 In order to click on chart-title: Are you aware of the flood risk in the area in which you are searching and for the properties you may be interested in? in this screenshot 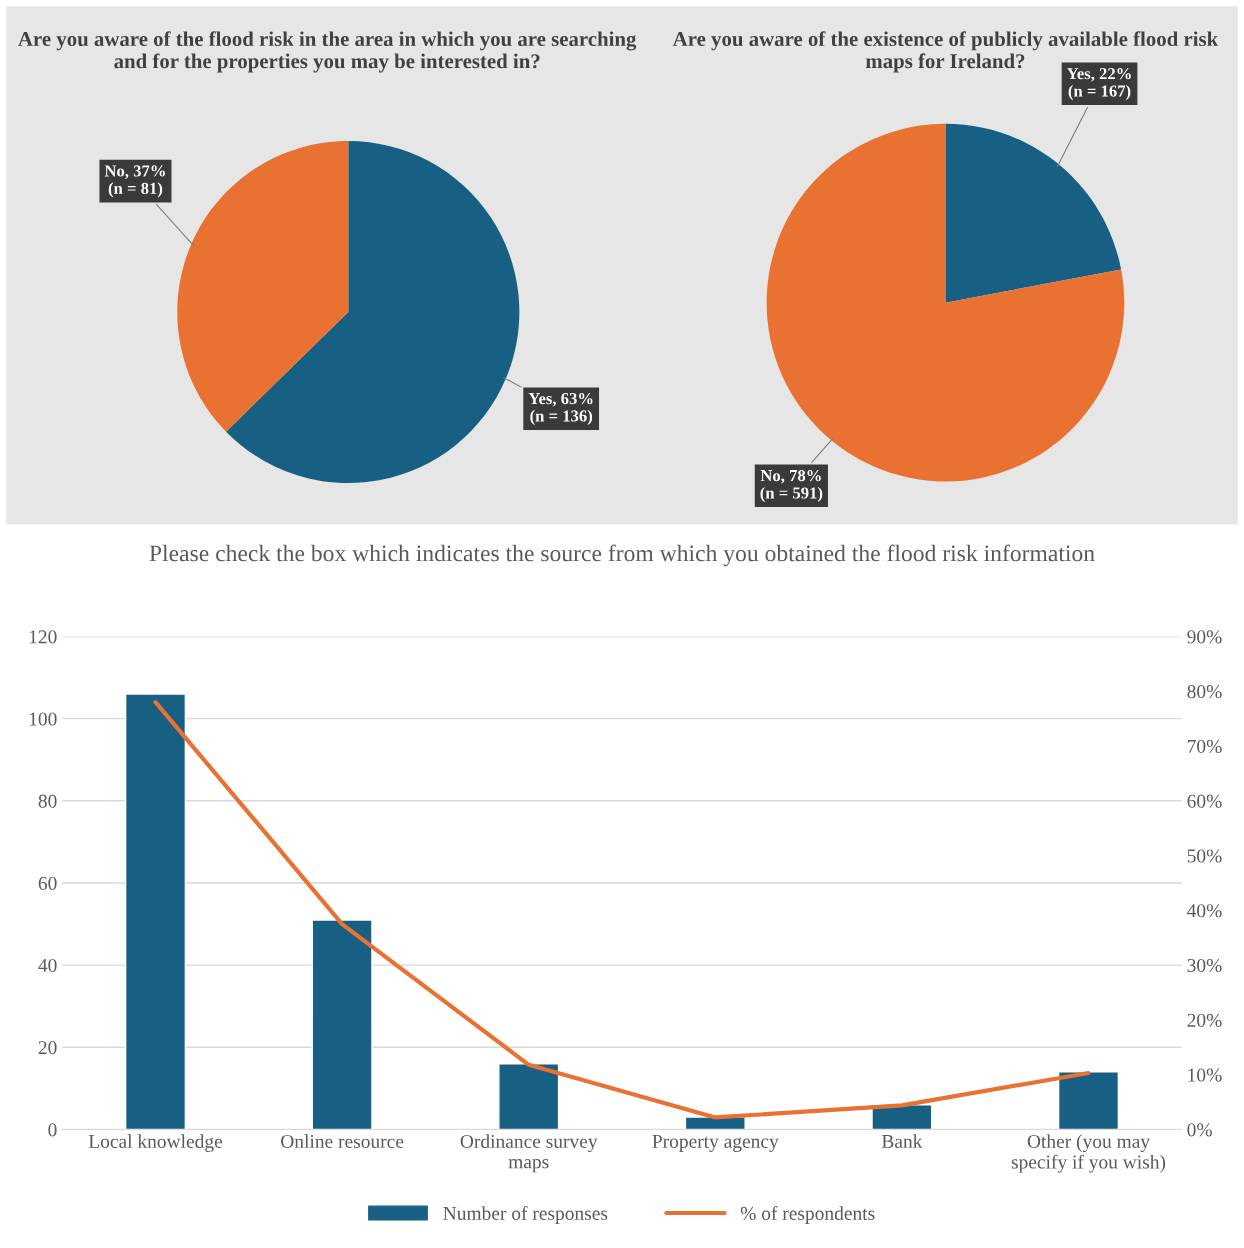, I will do `click(327, 52)`.